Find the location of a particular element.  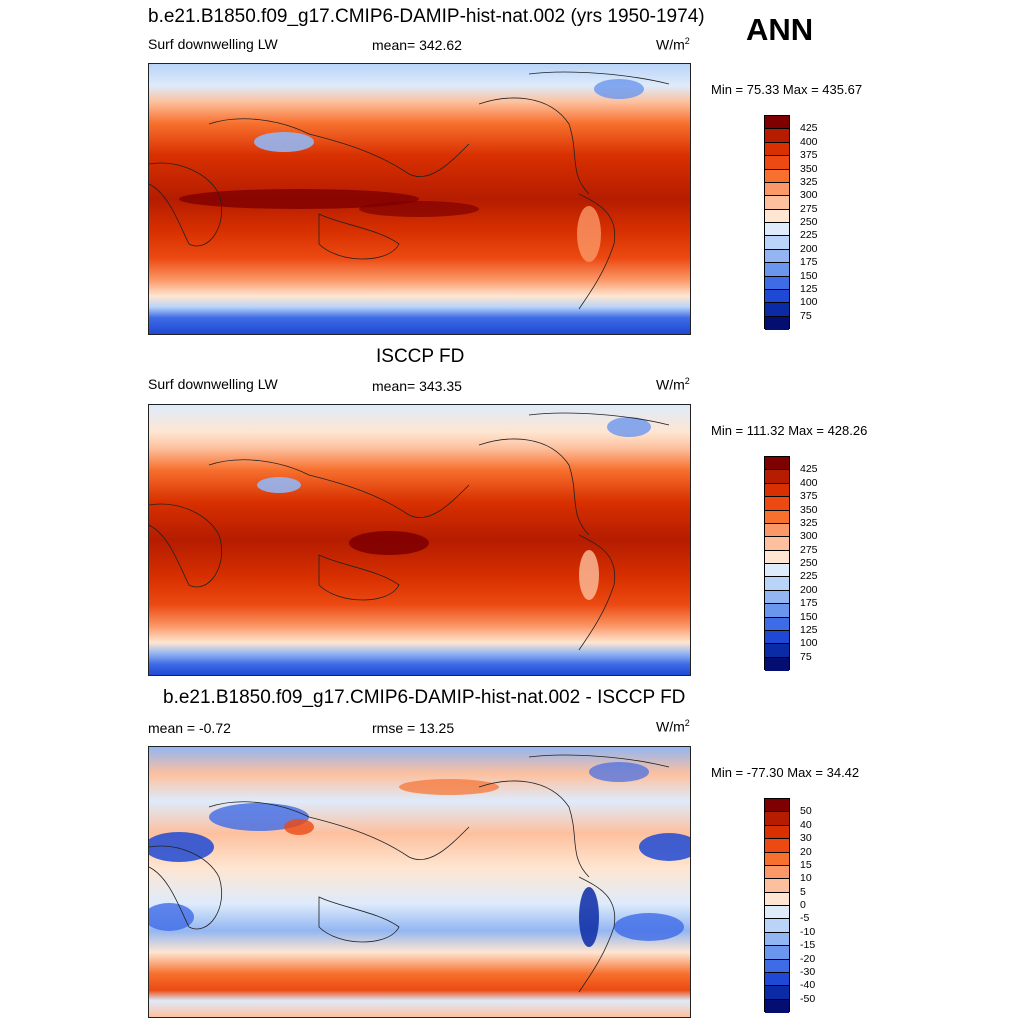

colorbar-tick-label: 225 is located at coordinates (809, 576).